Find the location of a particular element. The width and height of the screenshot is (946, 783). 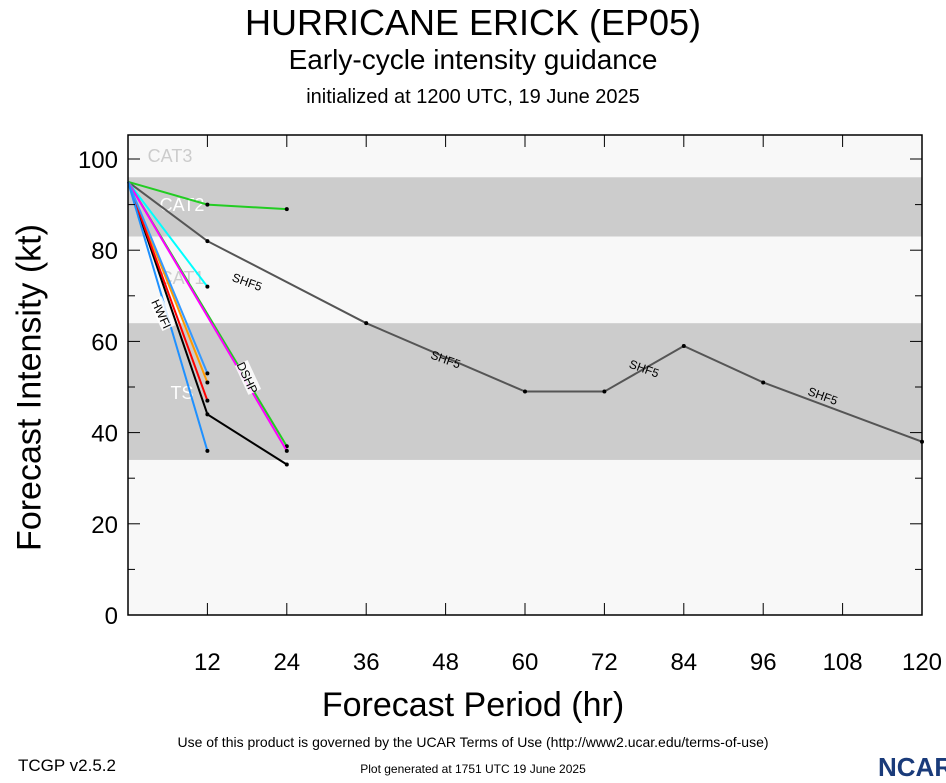

x-tick-label: 96 is located at coordinates (763, 662).